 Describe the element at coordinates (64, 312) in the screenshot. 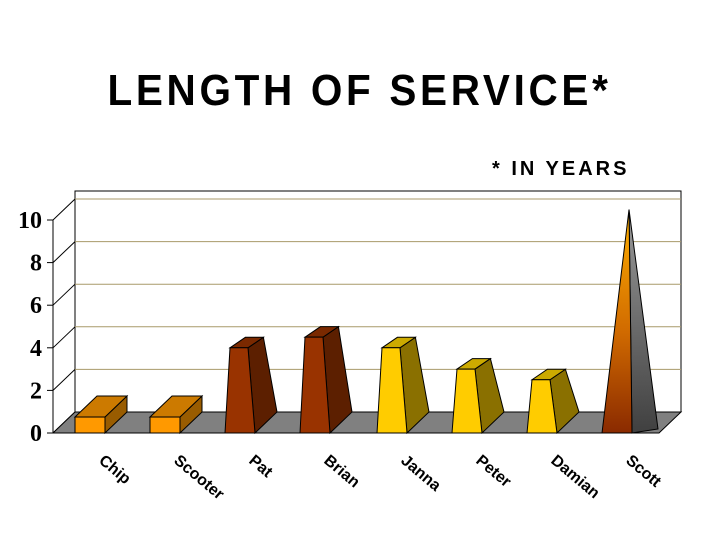

I see `left-wall` at that location.